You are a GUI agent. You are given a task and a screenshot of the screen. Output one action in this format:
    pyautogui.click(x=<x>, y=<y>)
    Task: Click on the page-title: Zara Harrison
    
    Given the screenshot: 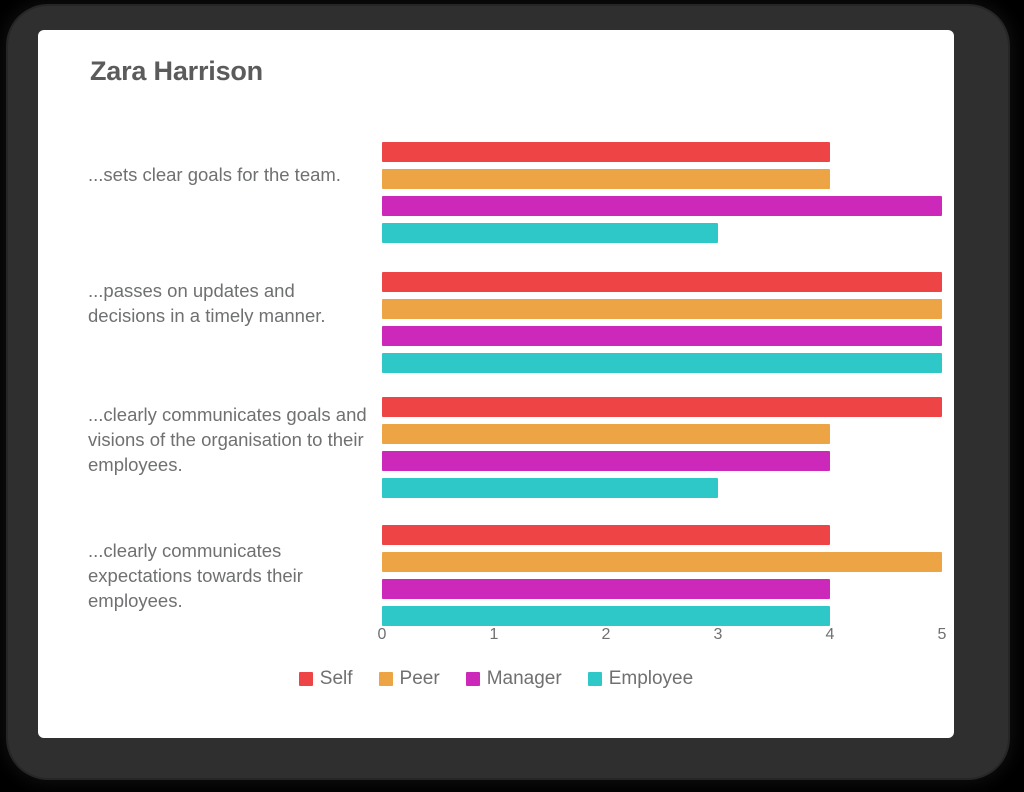 What is the action you would take?
    pyautogui.click(x=176, y=71)
    